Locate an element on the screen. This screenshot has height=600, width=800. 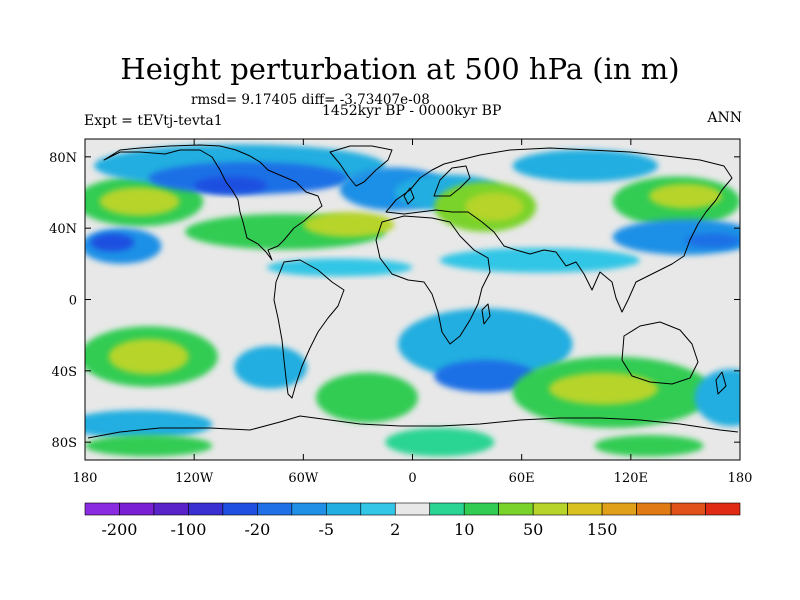
colorbar-label: 10 is located at coordinates (464, 529).